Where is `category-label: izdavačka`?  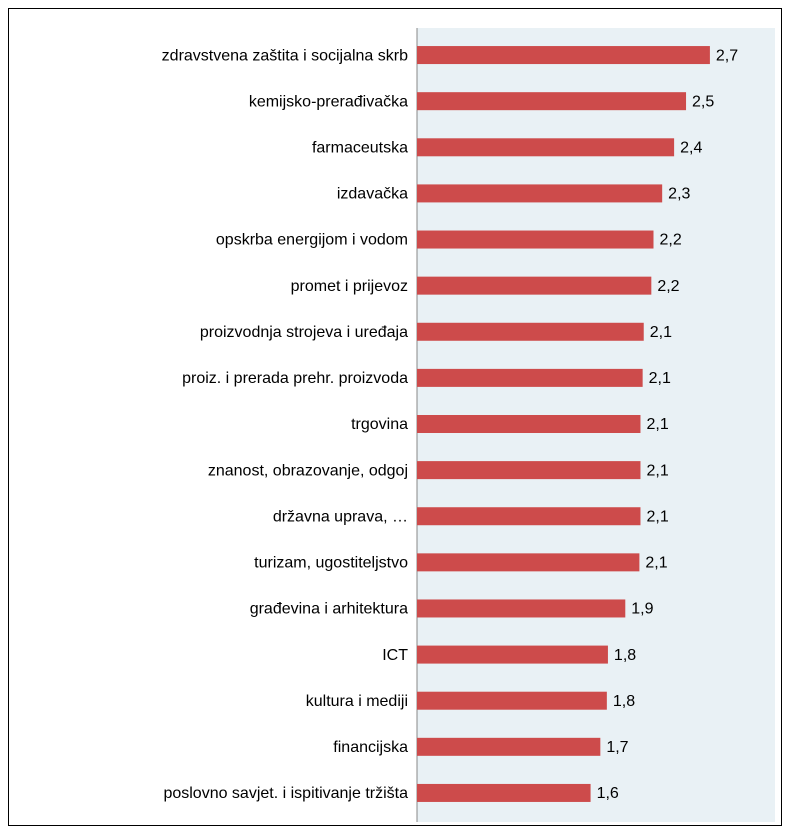
category-label: izdavačka is located at coordinates (372, 194).